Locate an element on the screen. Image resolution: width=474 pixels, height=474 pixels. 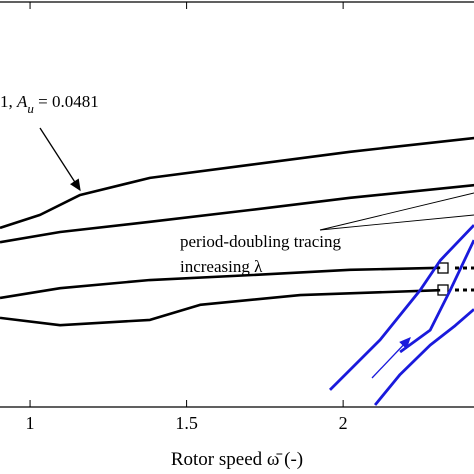
x-tick-label: 1.5 is located at coordinates (186, 423).